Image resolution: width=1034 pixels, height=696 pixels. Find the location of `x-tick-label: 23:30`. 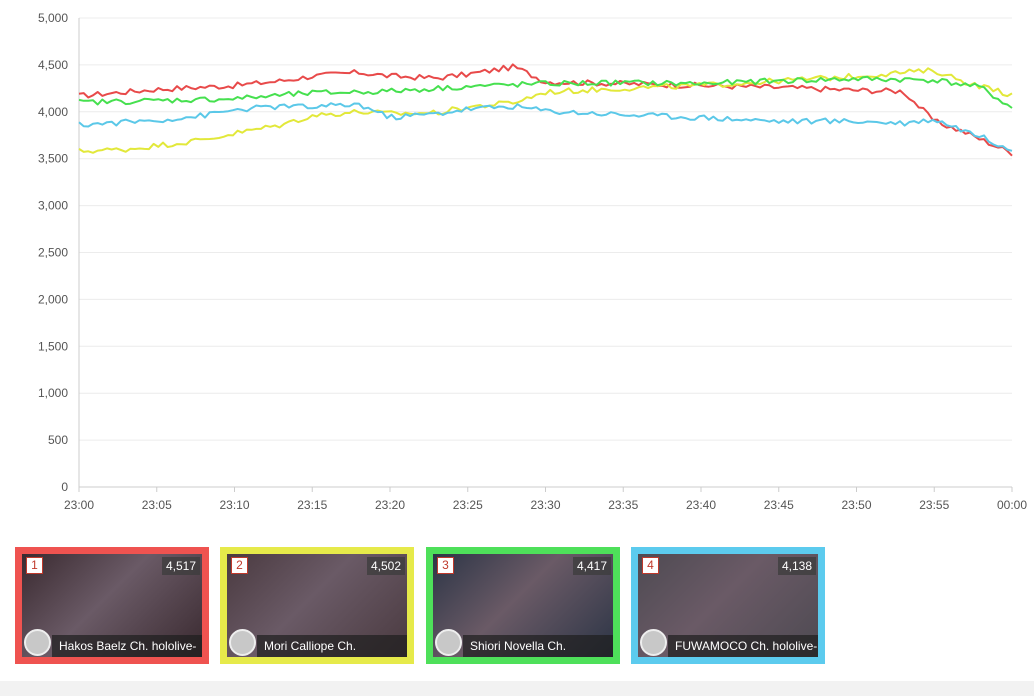

x-tick-label: 23:30 is located at coordinates (545, 505).